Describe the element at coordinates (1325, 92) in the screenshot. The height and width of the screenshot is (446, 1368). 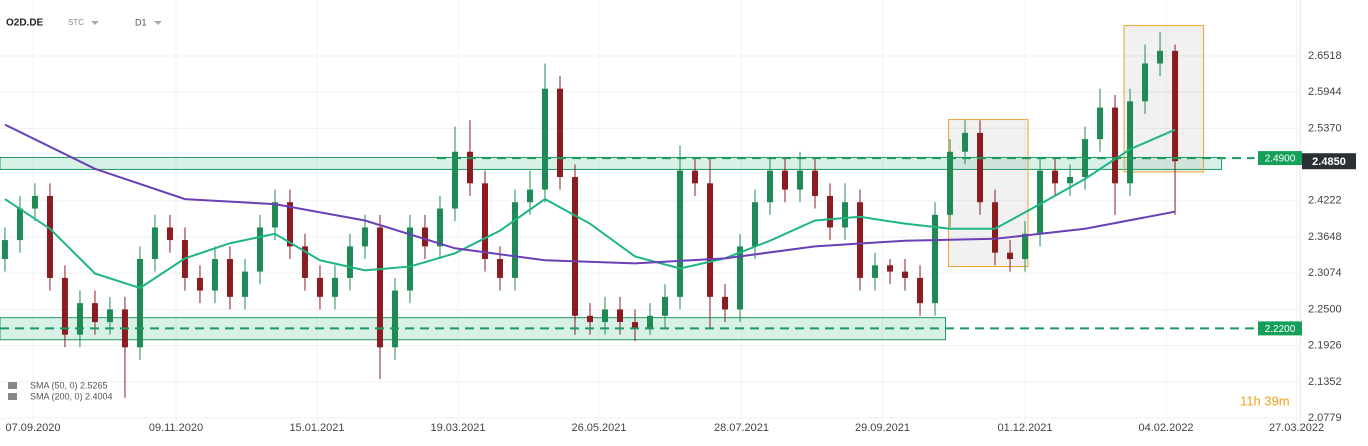
I see `y-tick-label: 2.5944` at that location.